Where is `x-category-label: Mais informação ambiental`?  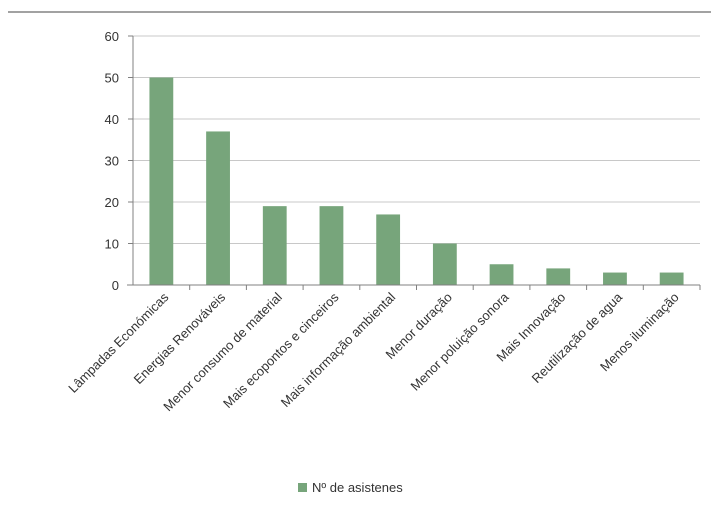 x-category-label: Mais informação ambiental is located at coordinates (338, 349).